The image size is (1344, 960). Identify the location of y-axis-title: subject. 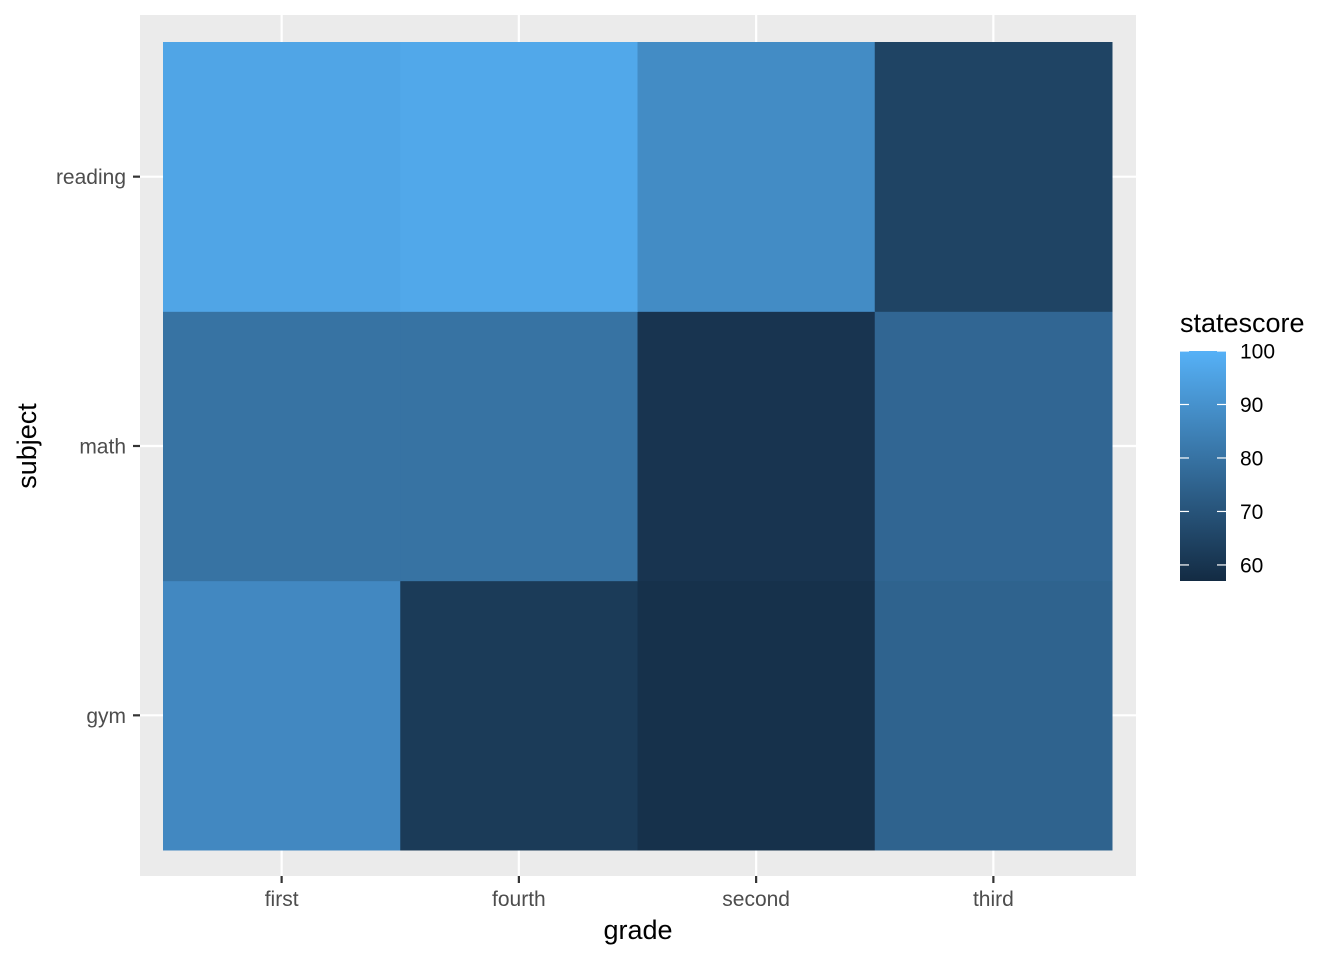
(27, 446).